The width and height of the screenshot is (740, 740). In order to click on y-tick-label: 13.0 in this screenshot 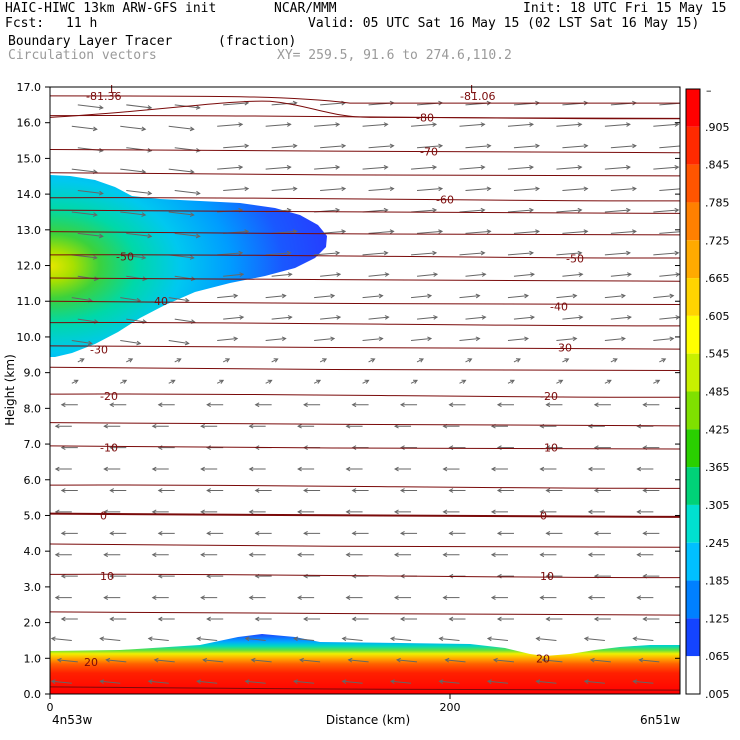, I will do `click(29, 230)`.